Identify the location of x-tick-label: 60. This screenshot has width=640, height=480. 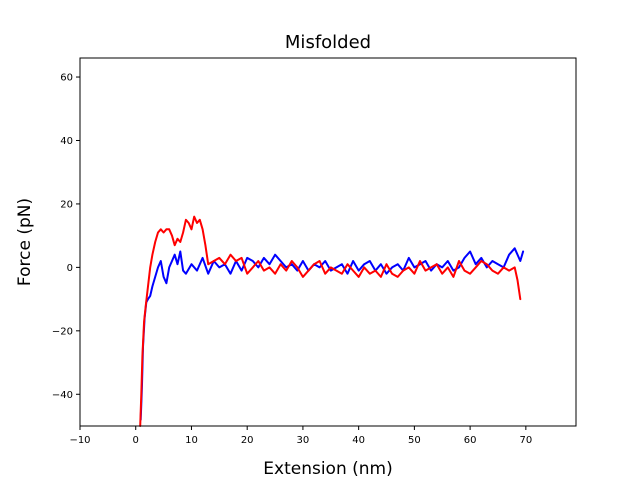
(470, 440).